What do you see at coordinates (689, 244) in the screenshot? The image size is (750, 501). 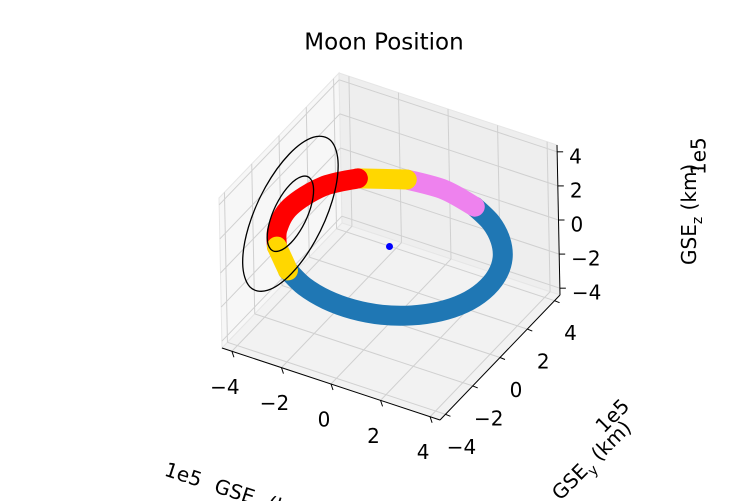 I see `z-label-main: GSE` at bounding box center [689, 244].